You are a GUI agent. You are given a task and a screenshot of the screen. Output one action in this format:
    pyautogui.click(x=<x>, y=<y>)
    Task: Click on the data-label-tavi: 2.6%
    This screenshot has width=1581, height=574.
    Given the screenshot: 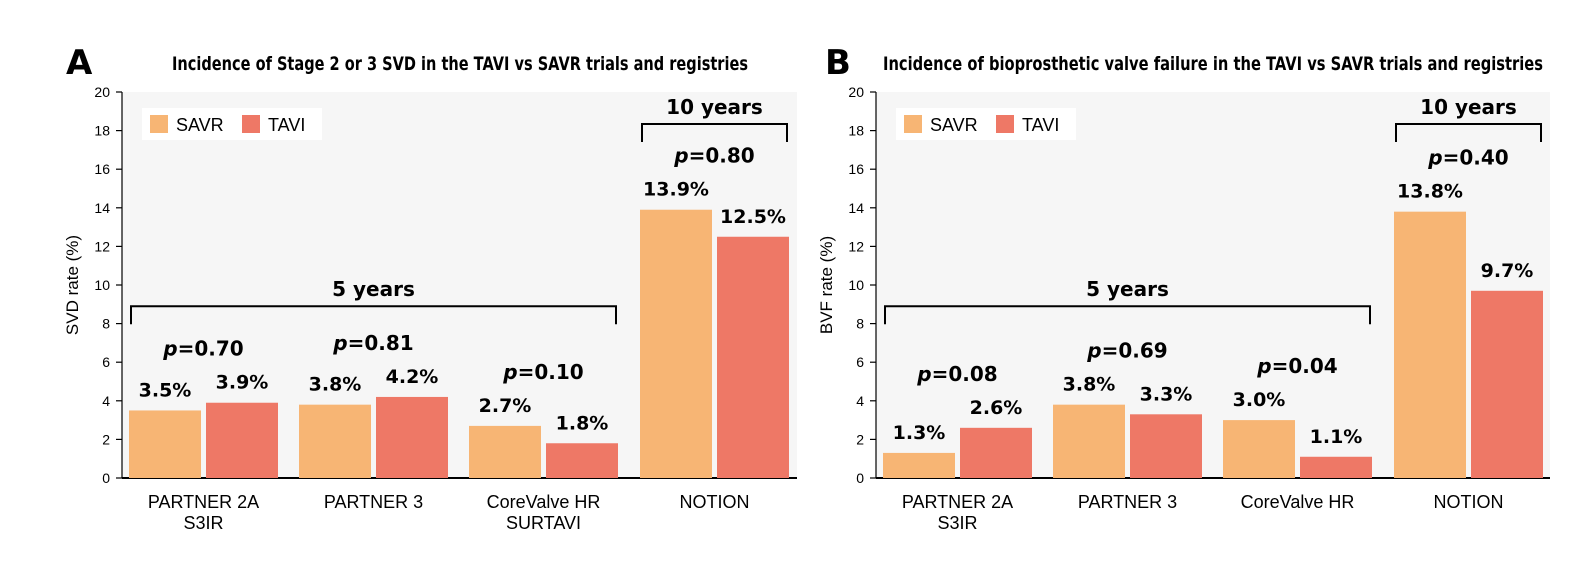 What is the action you would take?
    pyautogui.click(x=996, y=408)
    